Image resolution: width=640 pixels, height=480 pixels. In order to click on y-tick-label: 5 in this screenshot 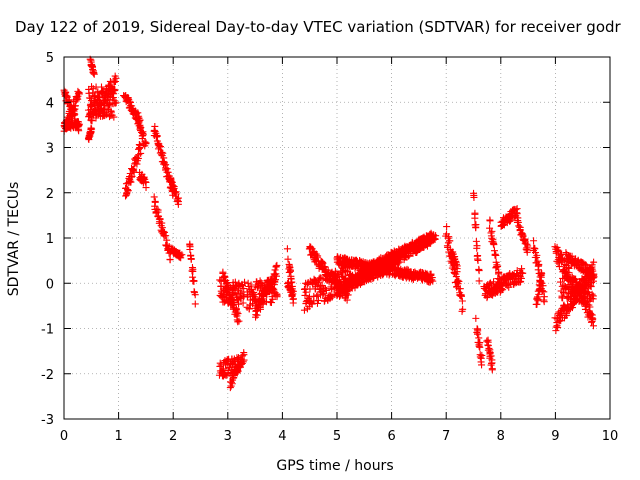, I will do `click(50, 58)`.